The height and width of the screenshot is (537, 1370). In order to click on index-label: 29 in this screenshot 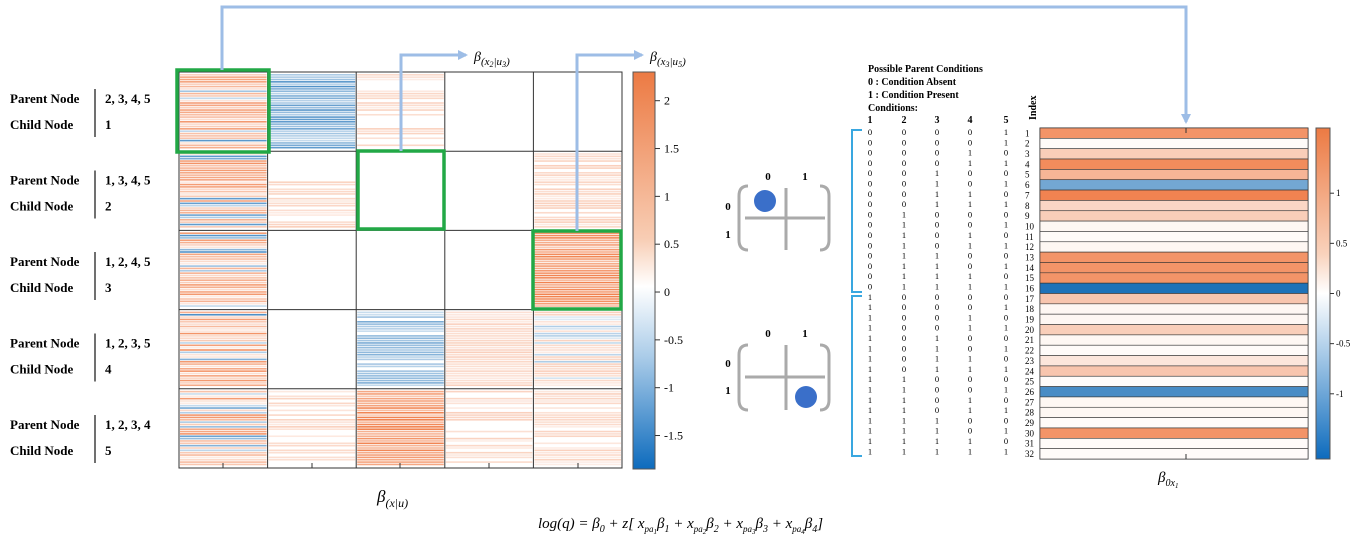, I will do `click(1030, 423)`.